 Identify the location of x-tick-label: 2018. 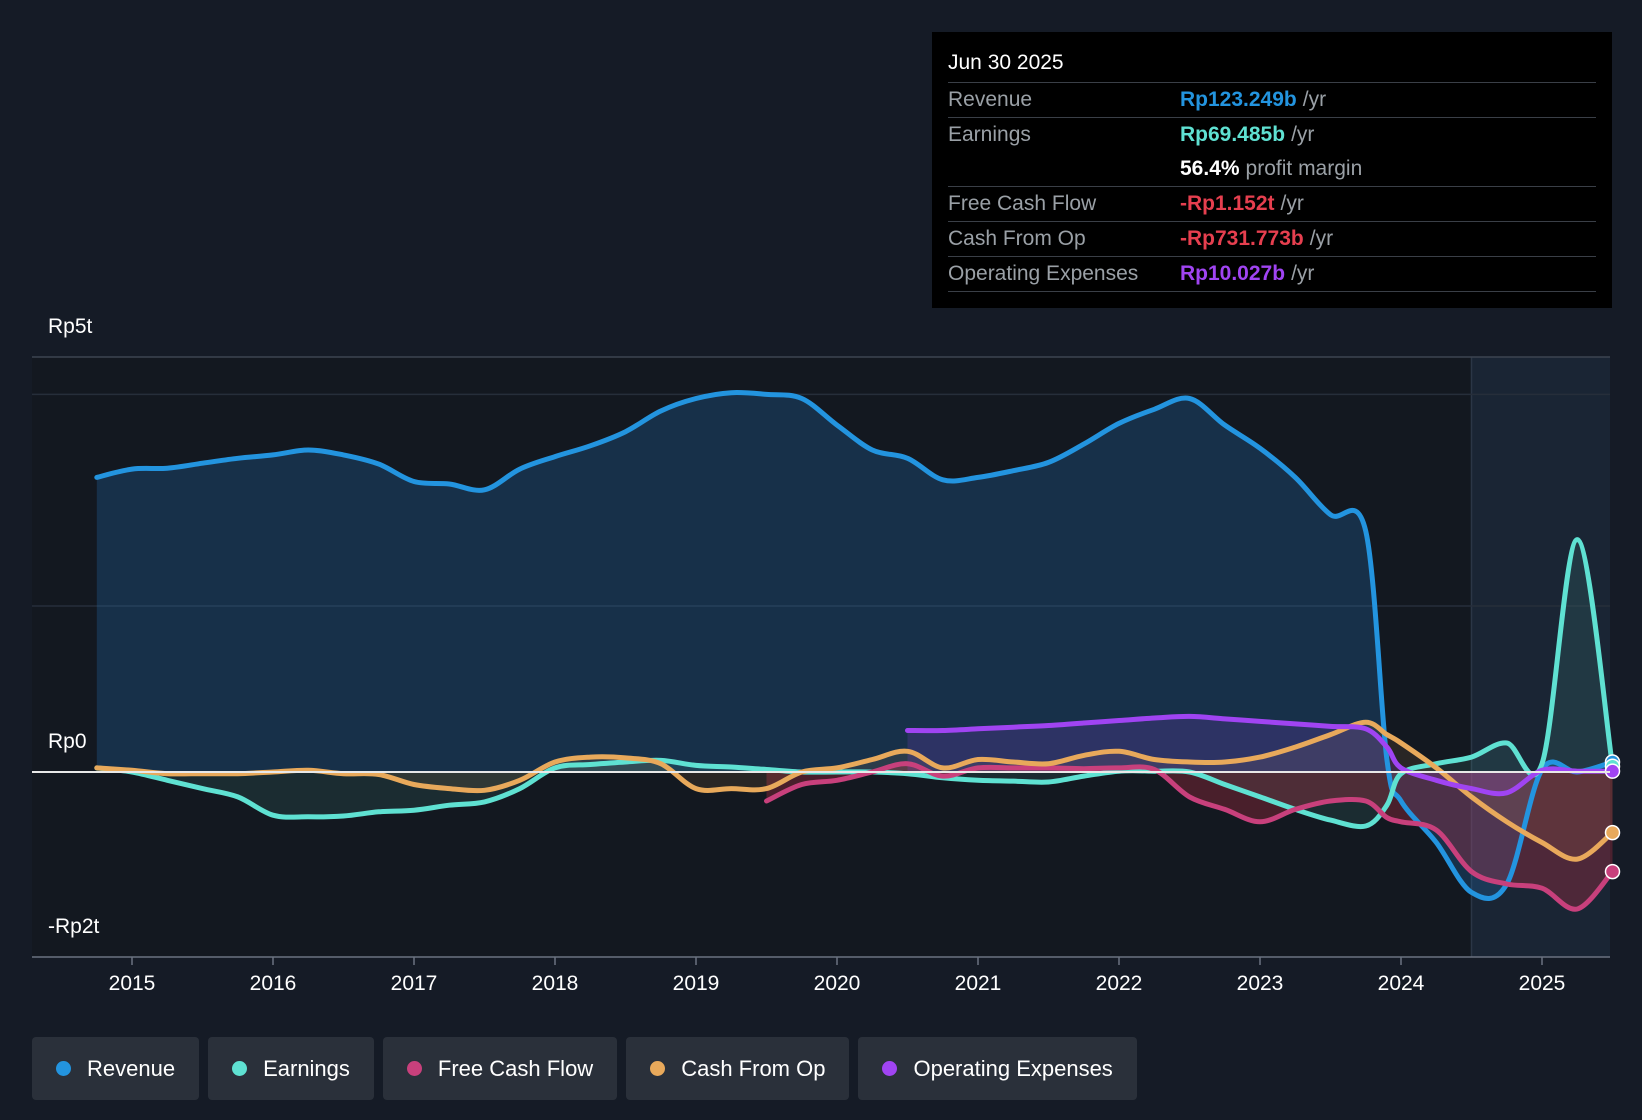
(555, 983).